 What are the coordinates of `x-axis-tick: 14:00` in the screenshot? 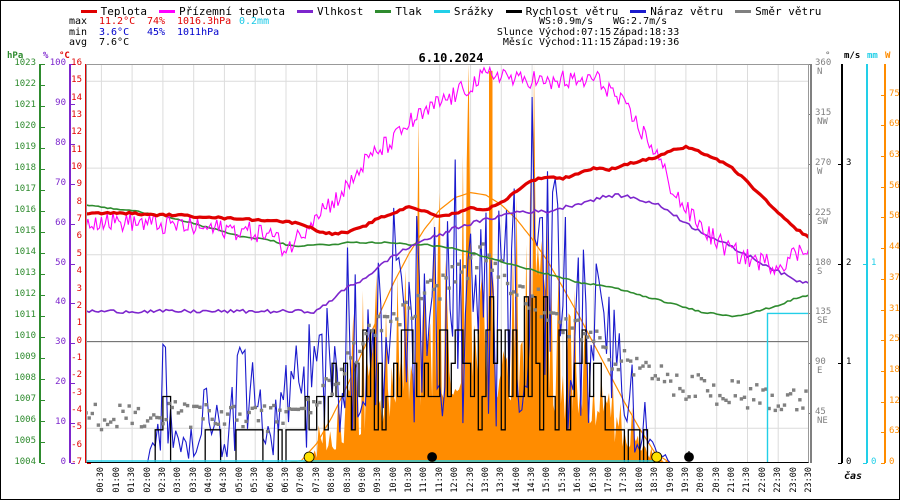 It's located at (516, 480).